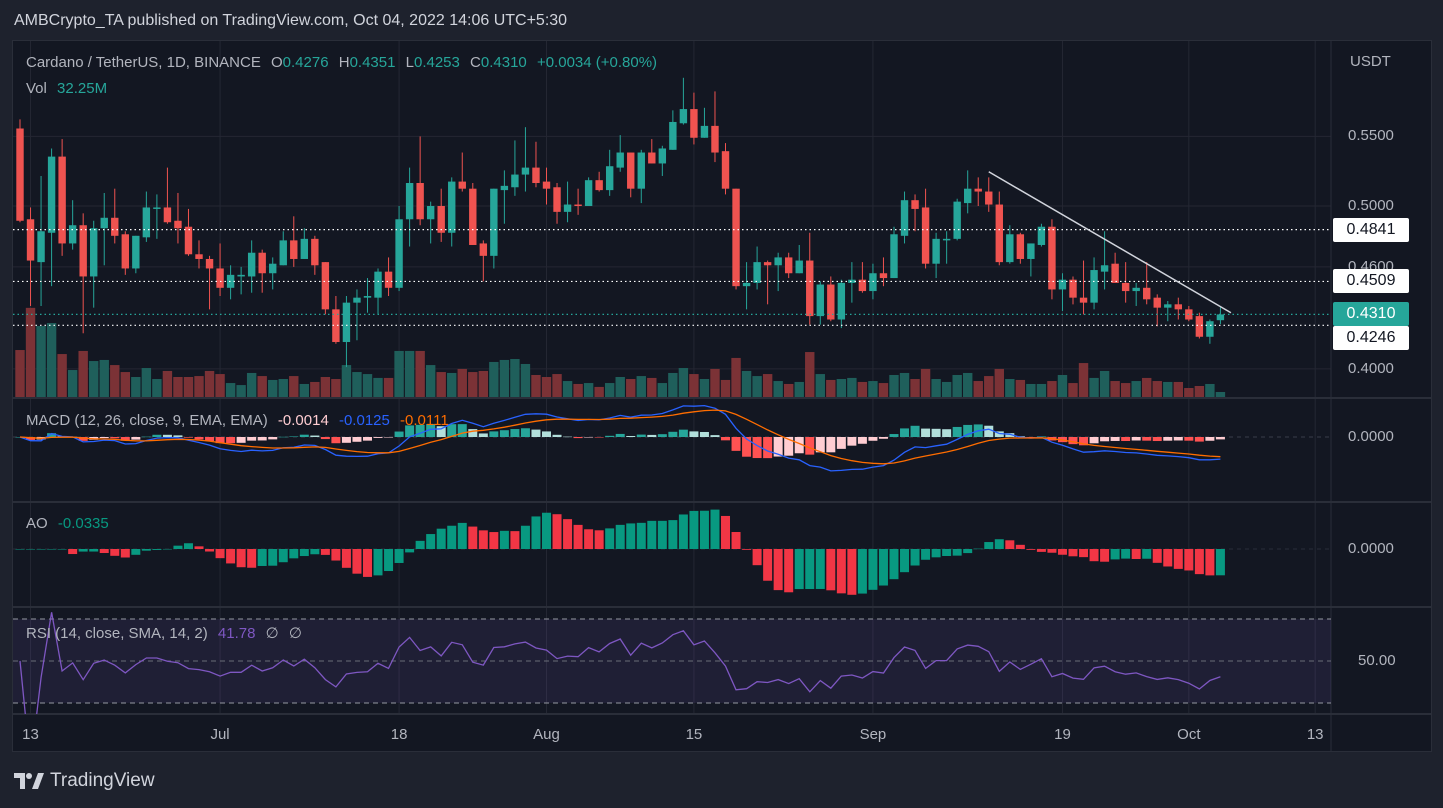  What do you see at coordinates (67, 523) in the screenshot?
I see `ao-legend: AO -0.0335` at bounding box center [67, 523].